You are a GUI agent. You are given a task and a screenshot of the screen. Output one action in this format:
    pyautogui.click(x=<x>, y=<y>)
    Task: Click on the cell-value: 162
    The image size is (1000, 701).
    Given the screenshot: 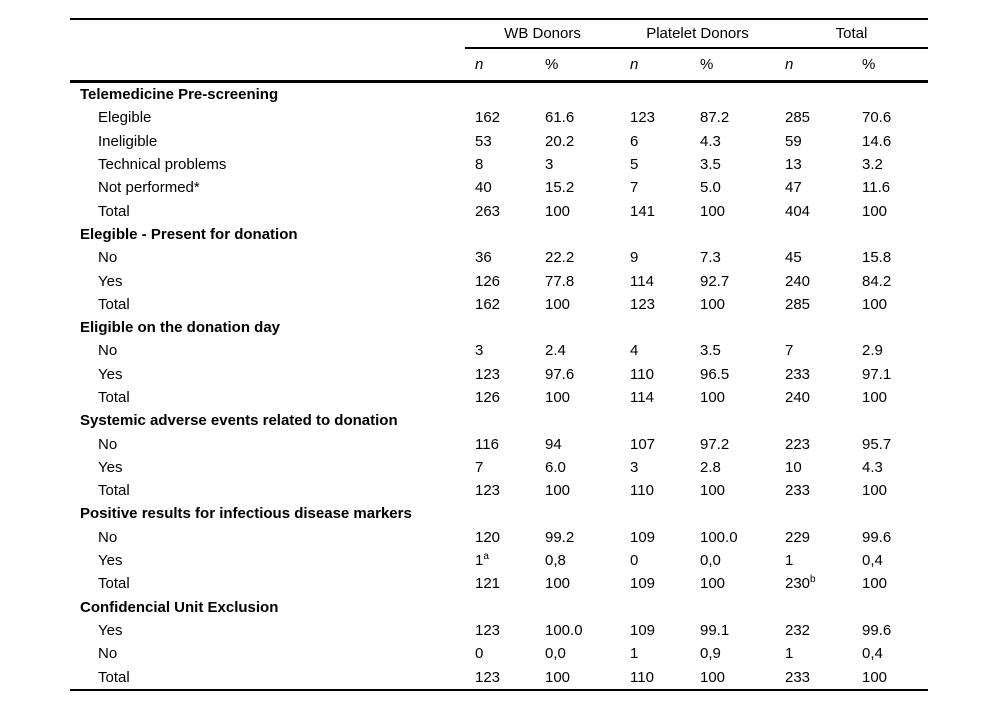 What is the action you would take?
    pyautogui.click(x=488, y=118)
    